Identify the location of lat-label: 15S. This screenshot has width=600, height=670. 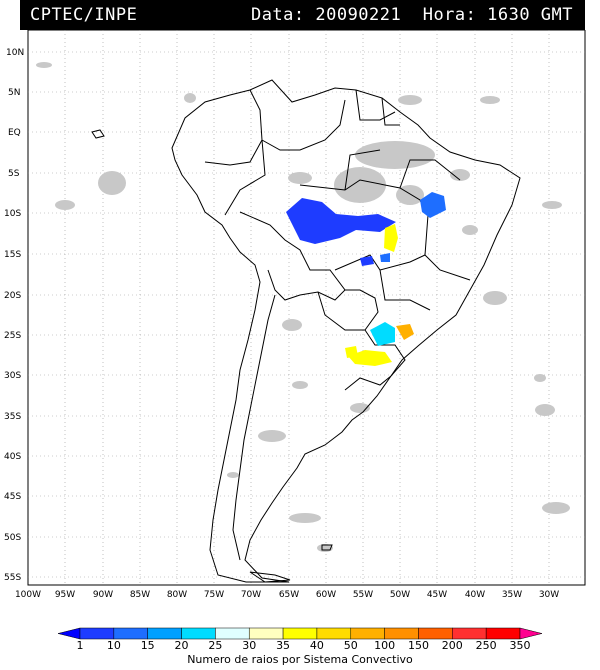
(12, 255).